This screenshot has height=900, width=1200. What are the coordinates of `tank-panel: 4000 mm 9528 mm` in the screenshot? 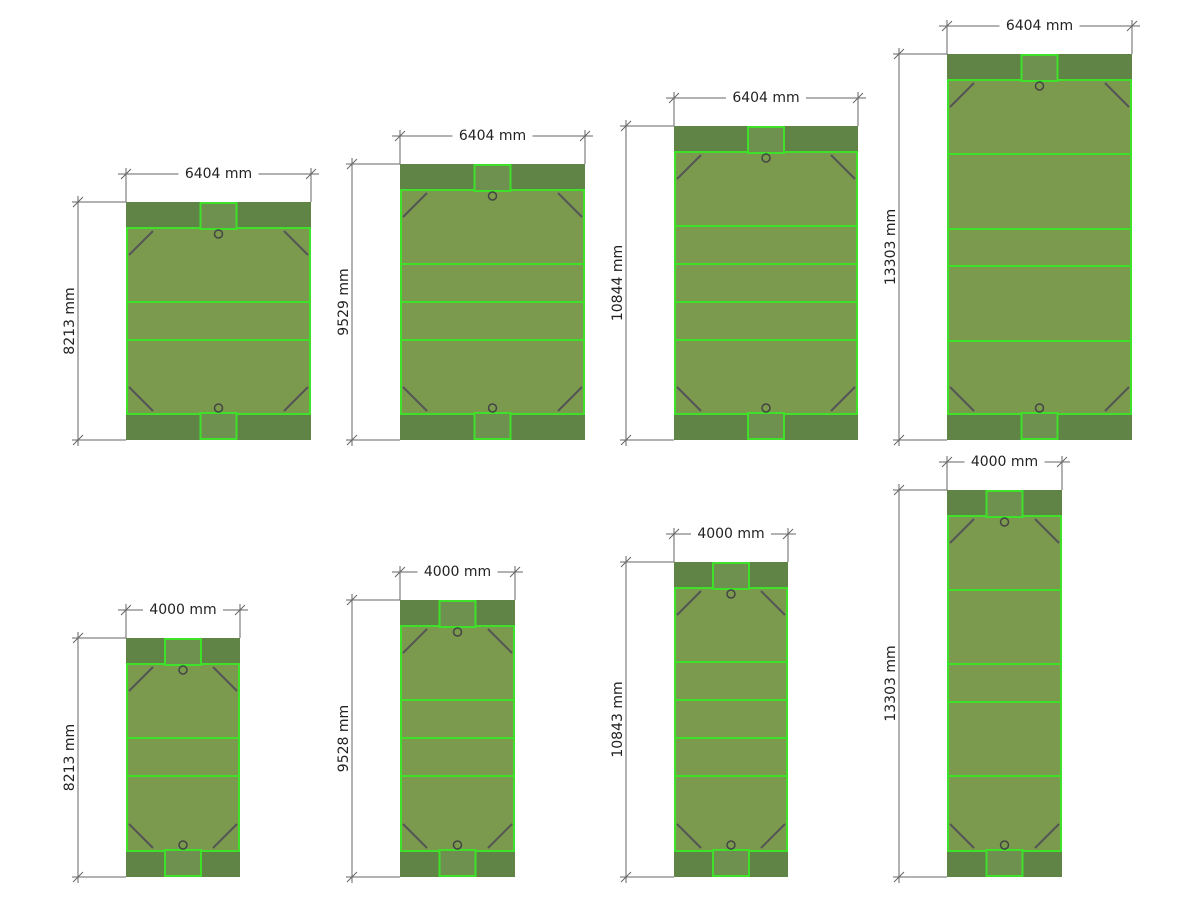 It's located at (429, 723).